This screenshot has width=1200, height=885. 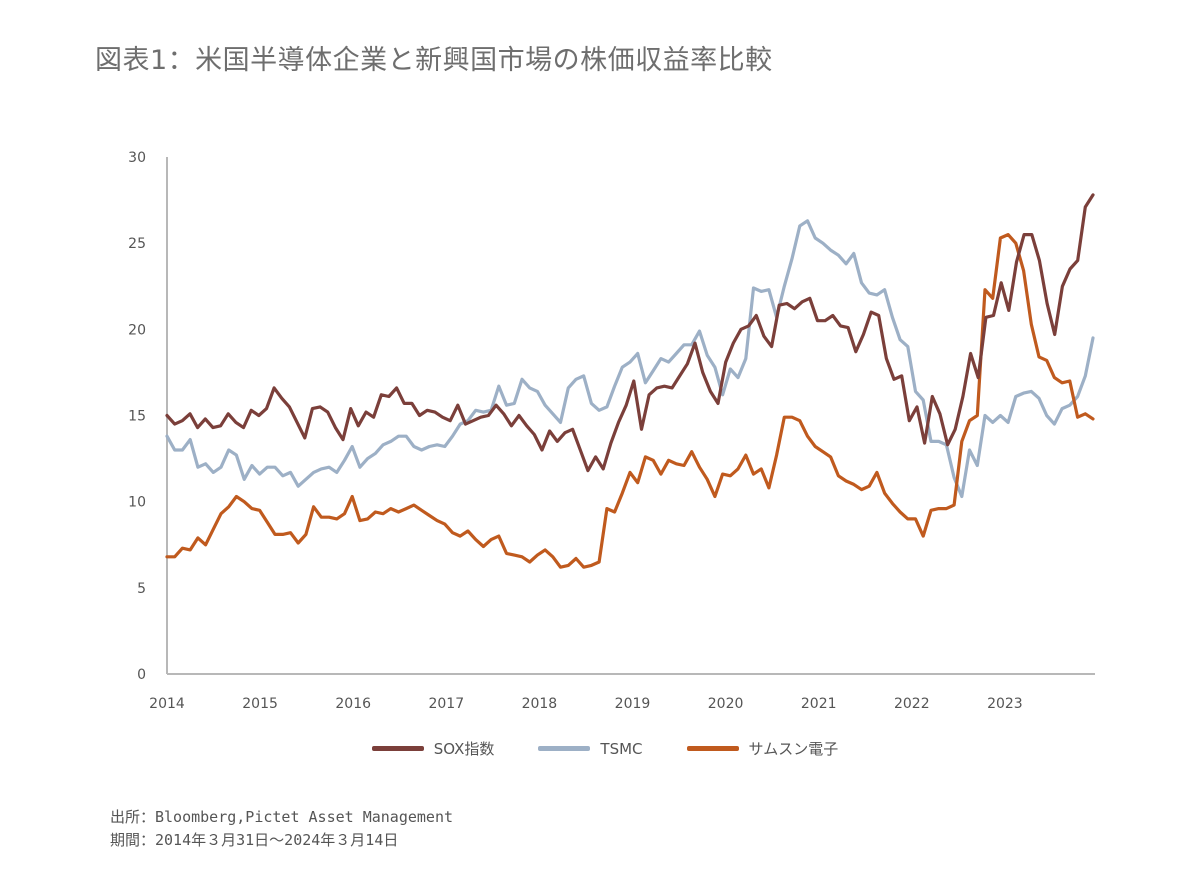 I want to click on x-tick-label: 2019, so click(x=633, y=704).